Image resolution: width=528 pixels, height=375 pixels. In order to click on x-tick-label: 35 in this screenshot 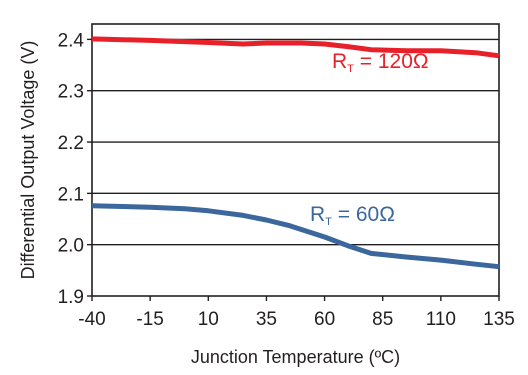, I will do `click(266, 319)`.